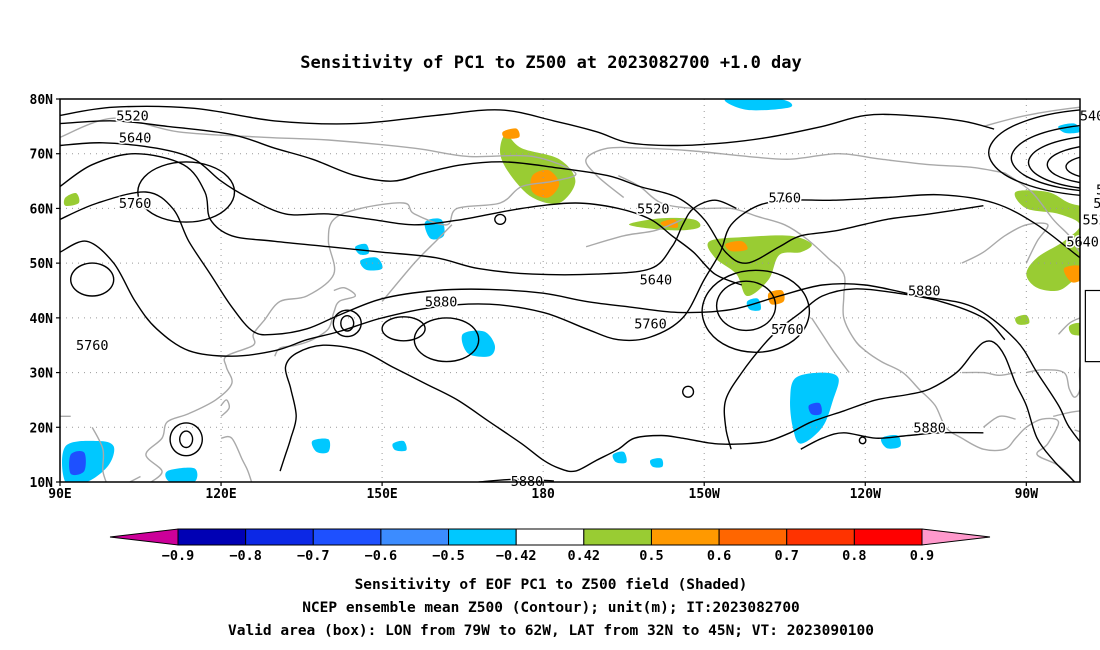  I want to click on valid-area-box, so click(1092, 326).